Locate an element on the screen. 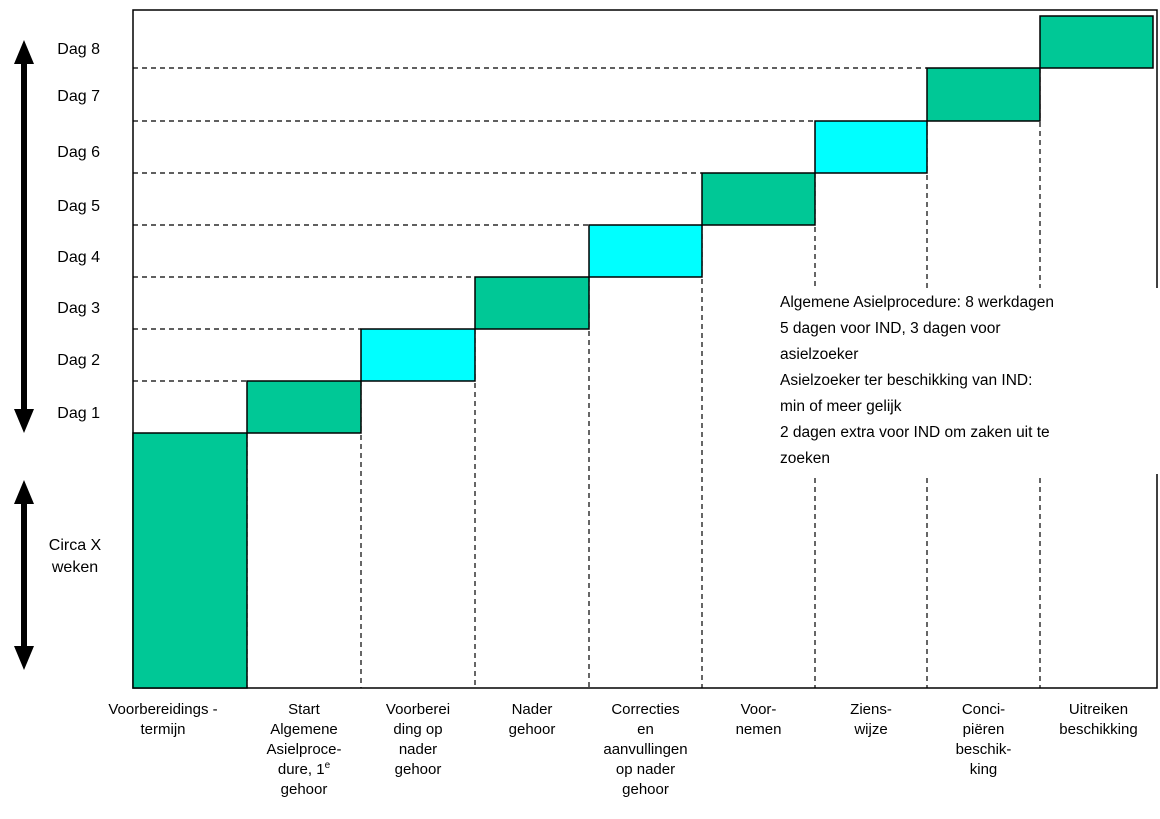  stage-label: Conci-piëren beschik-king is located at coordinates (984, 740).